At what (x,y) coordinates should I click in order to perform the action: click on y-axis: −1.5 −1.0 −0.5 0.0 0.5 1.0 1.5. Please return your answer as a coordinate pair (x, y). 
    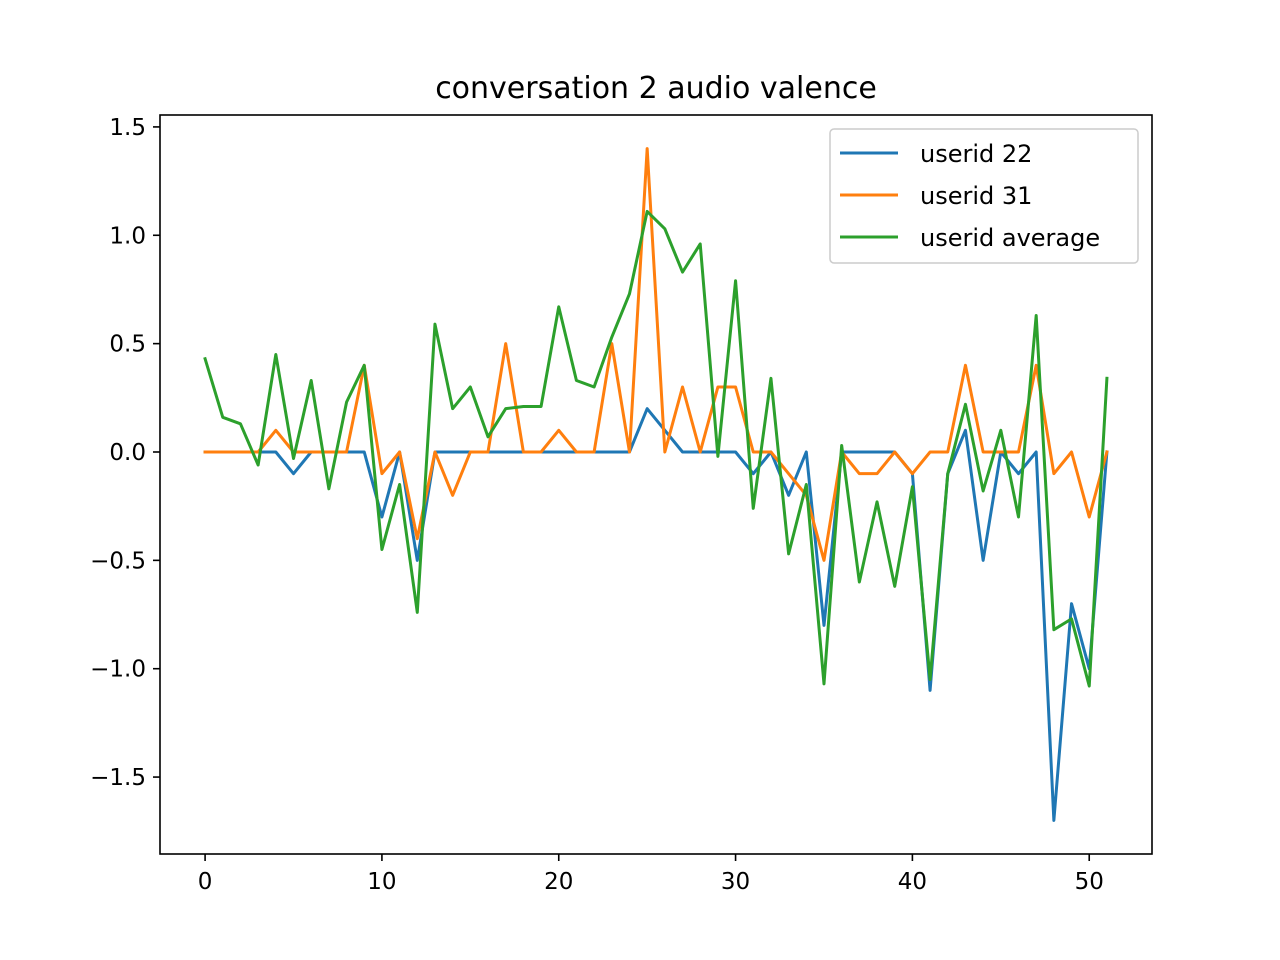
    Looking at the image, I should click on (125, 453).